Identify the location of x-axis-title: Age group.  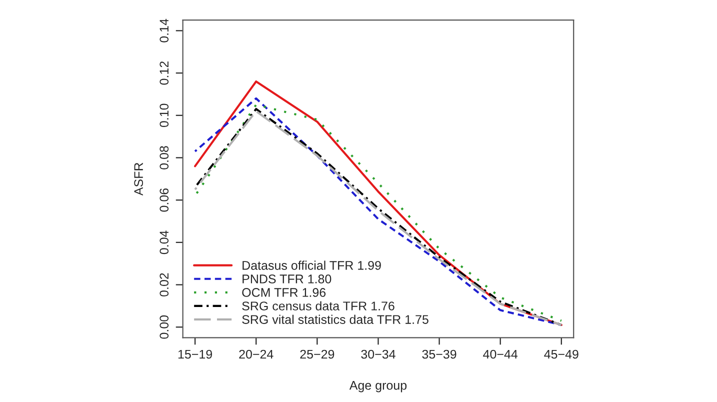
(378, 386).